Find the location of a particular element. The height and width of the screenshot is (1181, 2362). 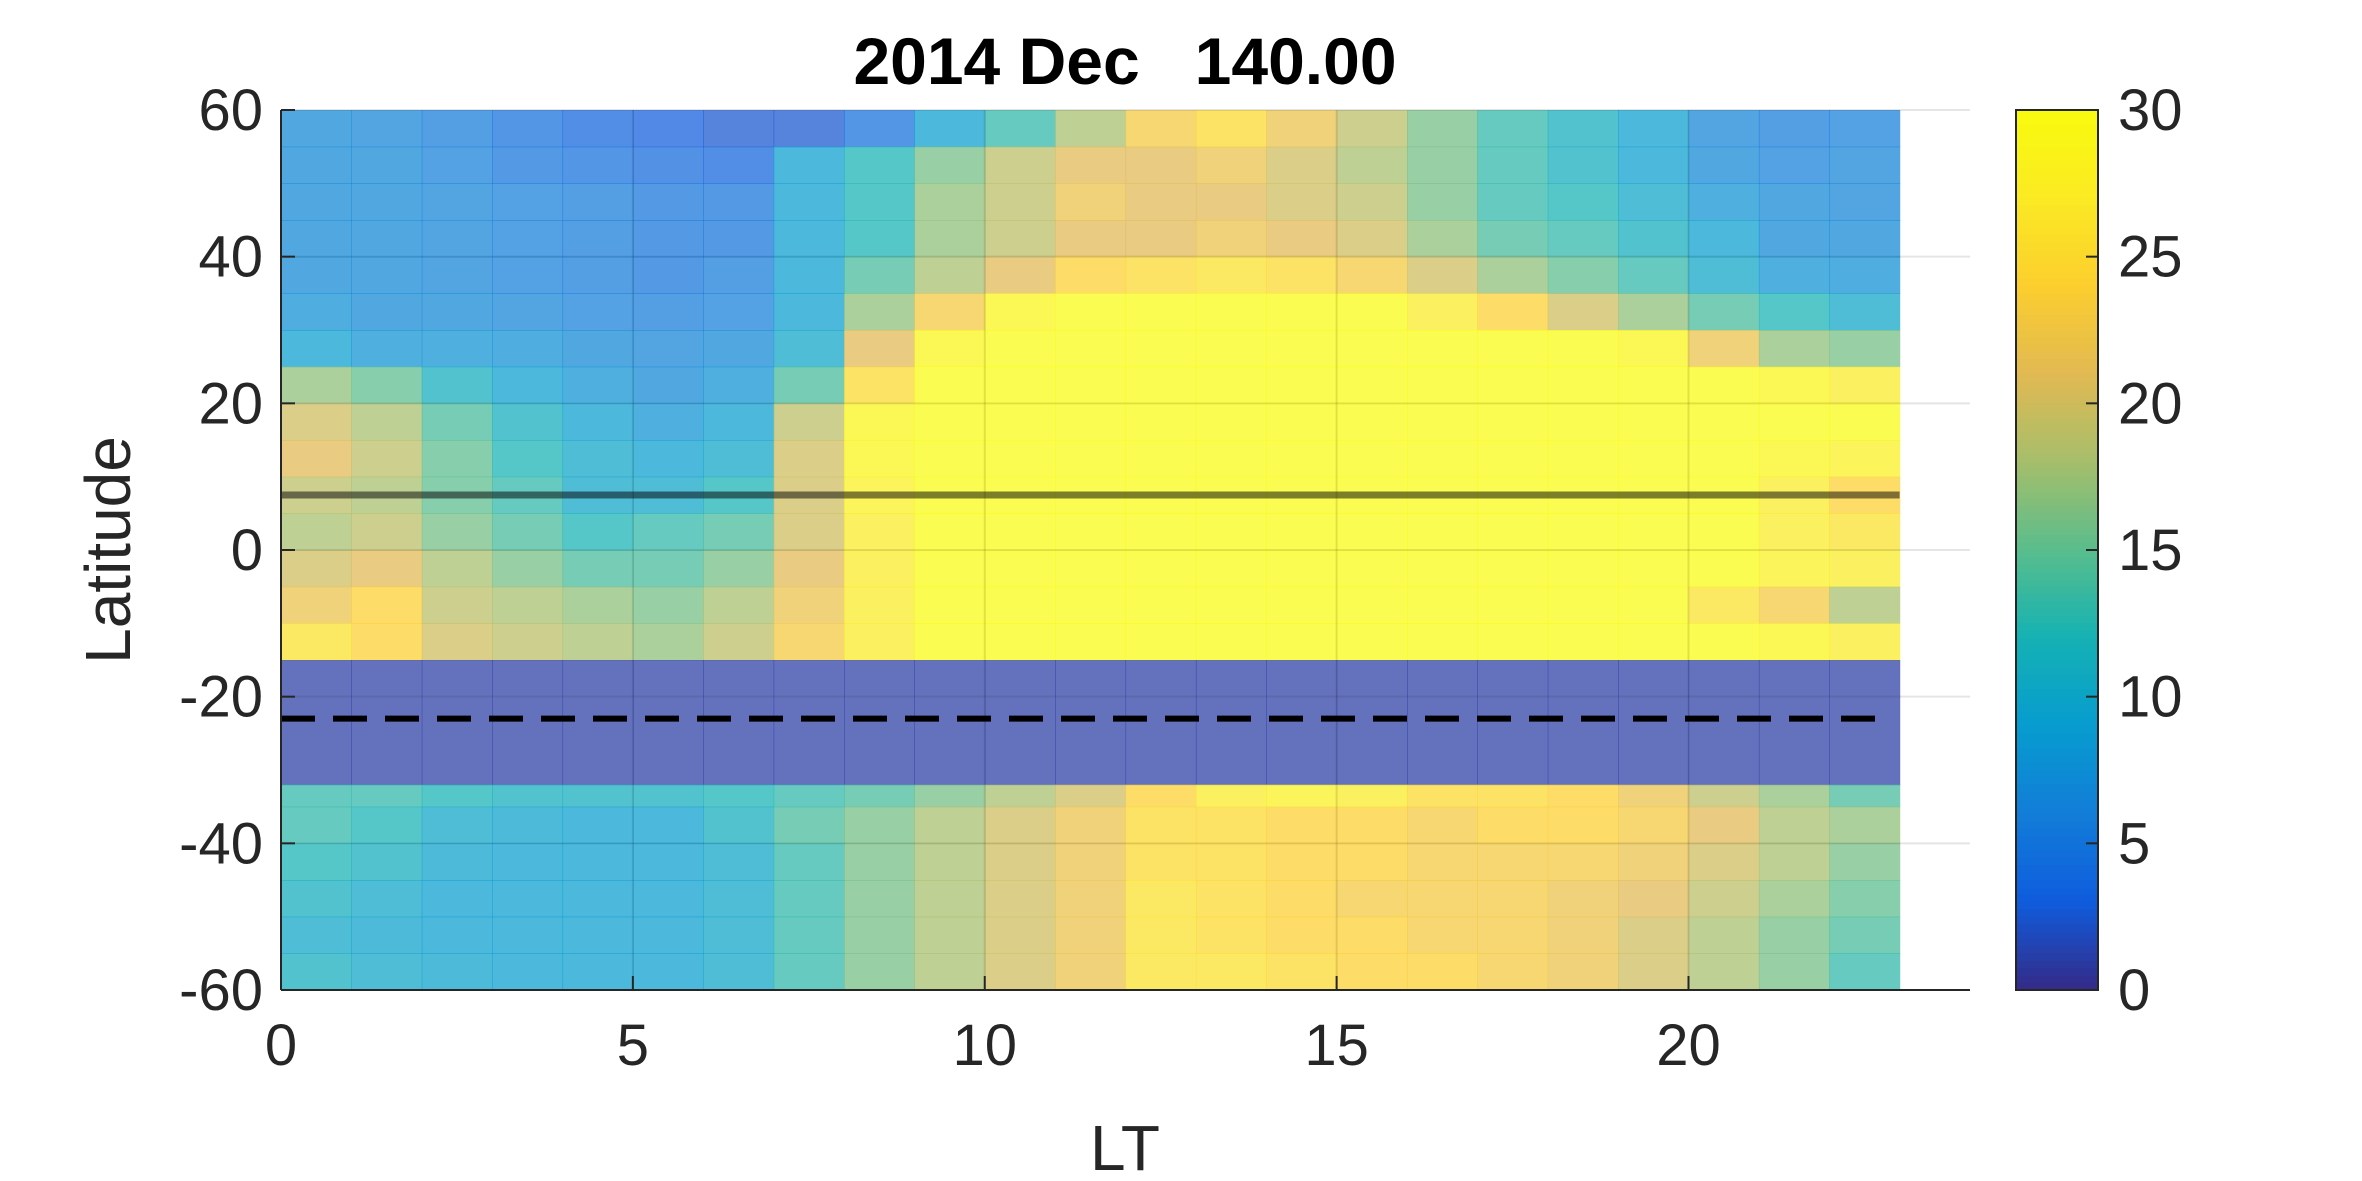

y-axis-label: Latitude is located at coordinates (108, 550).